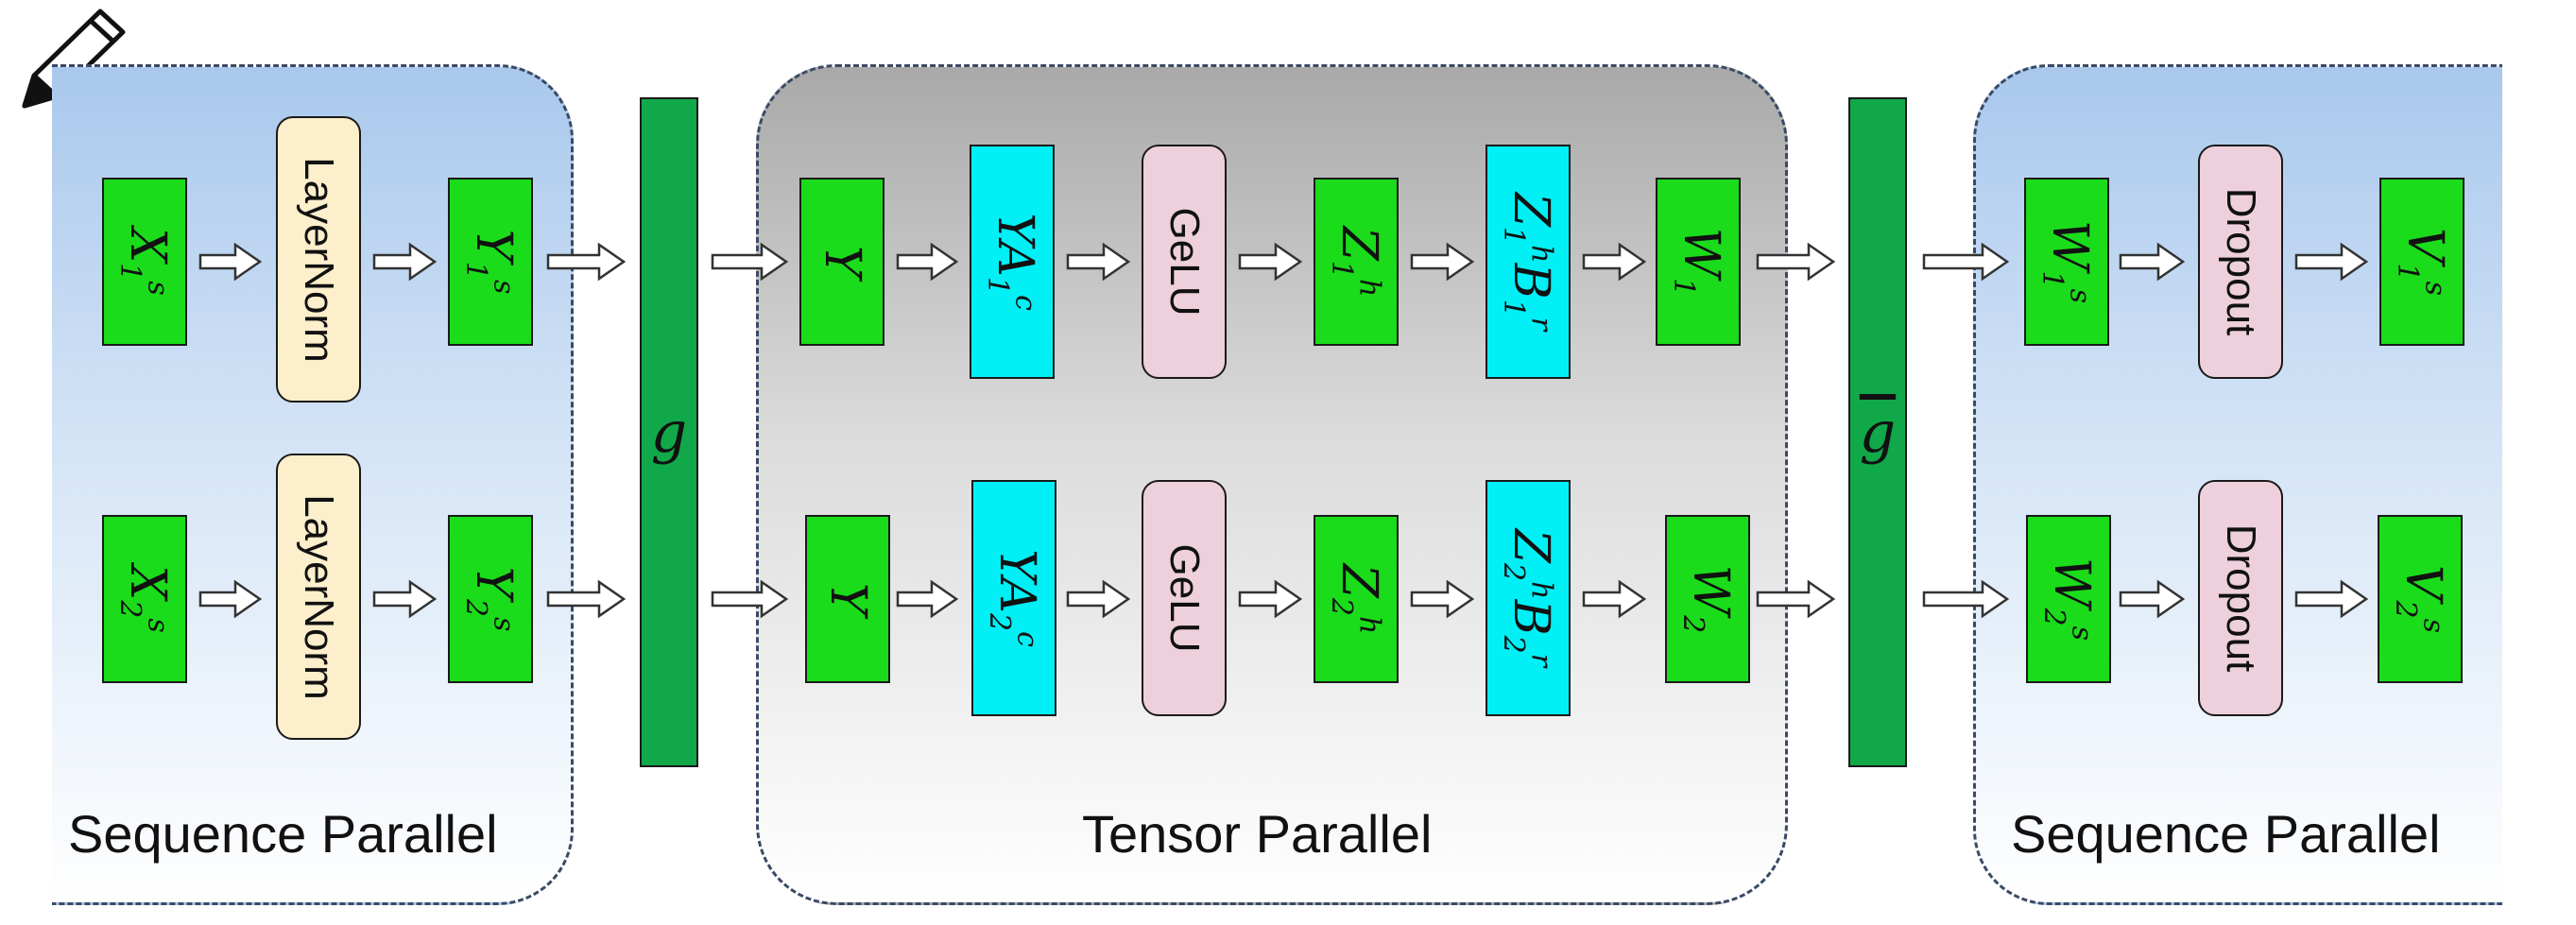 The height and width of the screenshot is (925, 2576). I want to click on z1h-b1r-block: Z1hB1r, so click(1528, 262).